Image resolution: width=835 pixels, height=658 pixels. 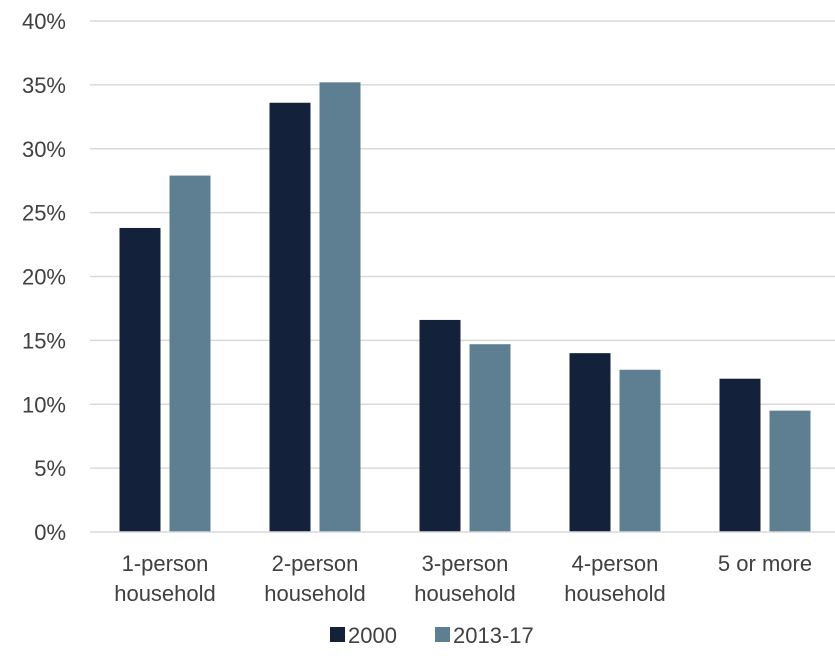 What do you see at coordinates (44, 404) in the screenshot?
I see `y-tick-label: 10%` at bounding box center [44, 404].